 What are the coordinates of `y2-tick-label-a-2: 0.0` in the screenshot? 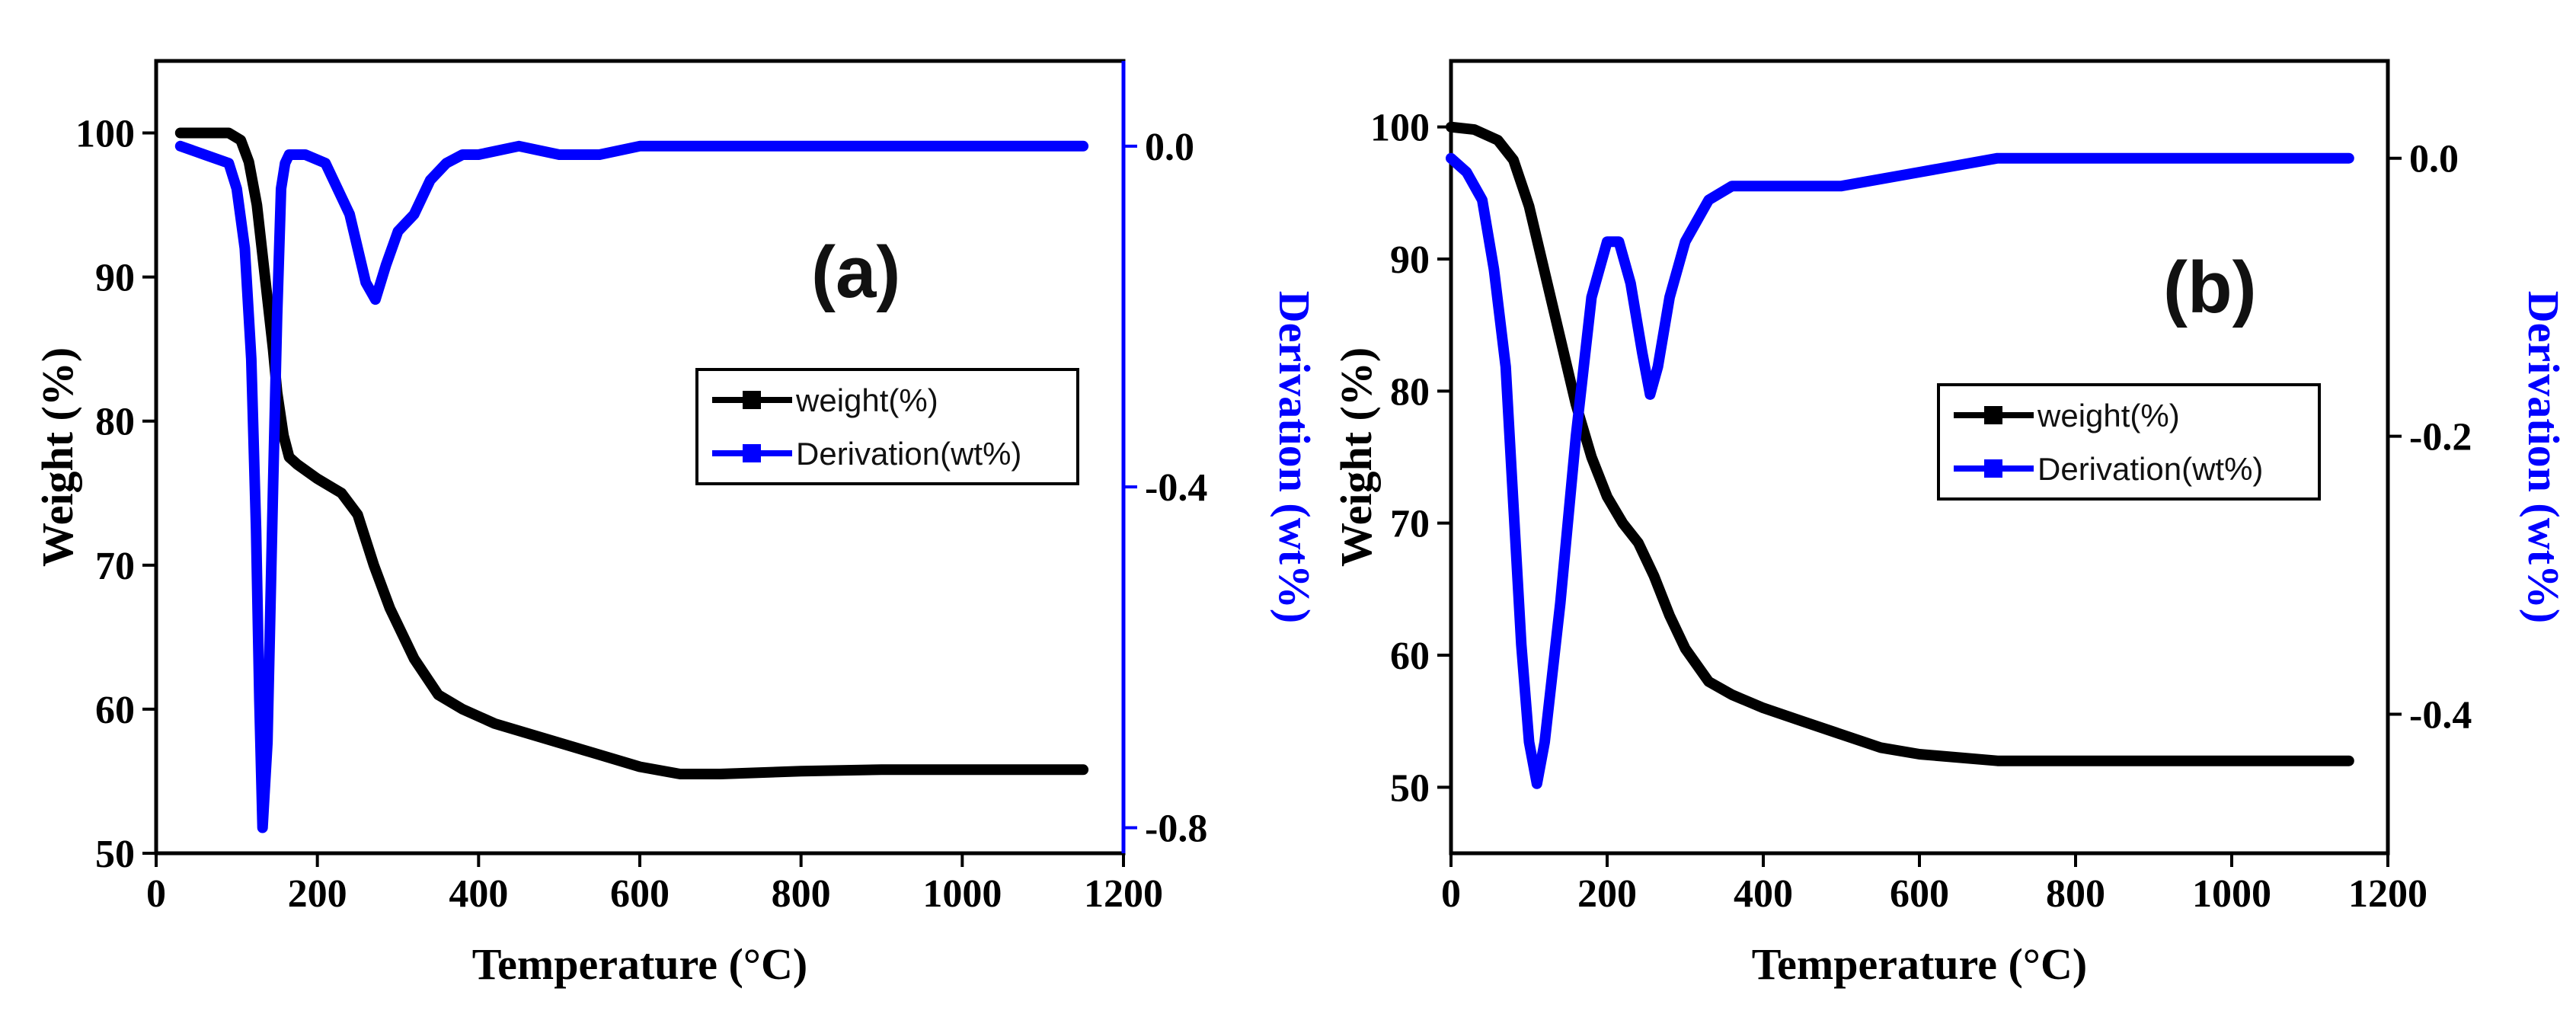 It's located at (1169, 147).